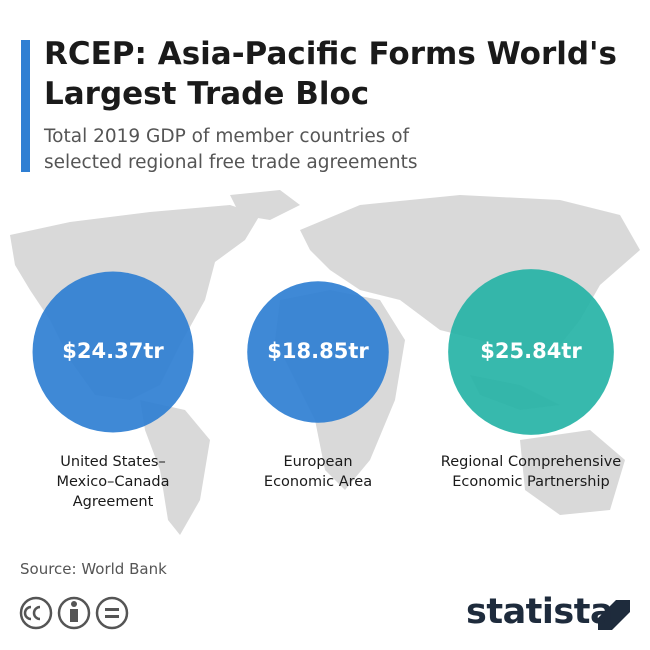 The height and width of the screenshot is (650, 650). I want to click on brand-logo: statista, so click(540, 612).